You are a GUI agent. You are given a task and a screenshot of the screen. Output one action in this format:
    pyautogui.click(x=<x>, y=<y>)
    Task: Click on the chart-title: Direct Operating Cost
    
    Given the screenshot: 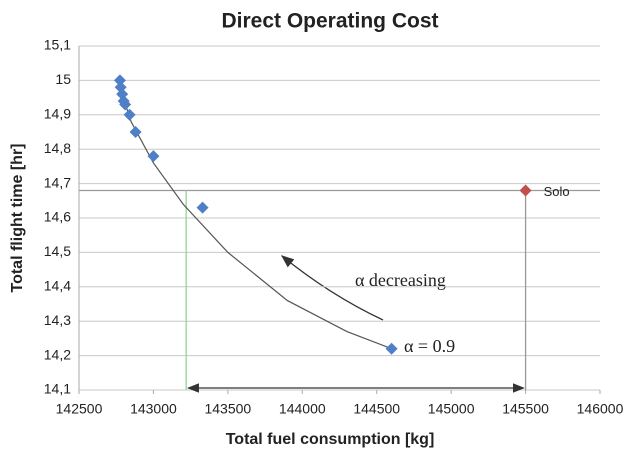 What is the action you would take?
    pyautogui.click(x=329, y=21)
    